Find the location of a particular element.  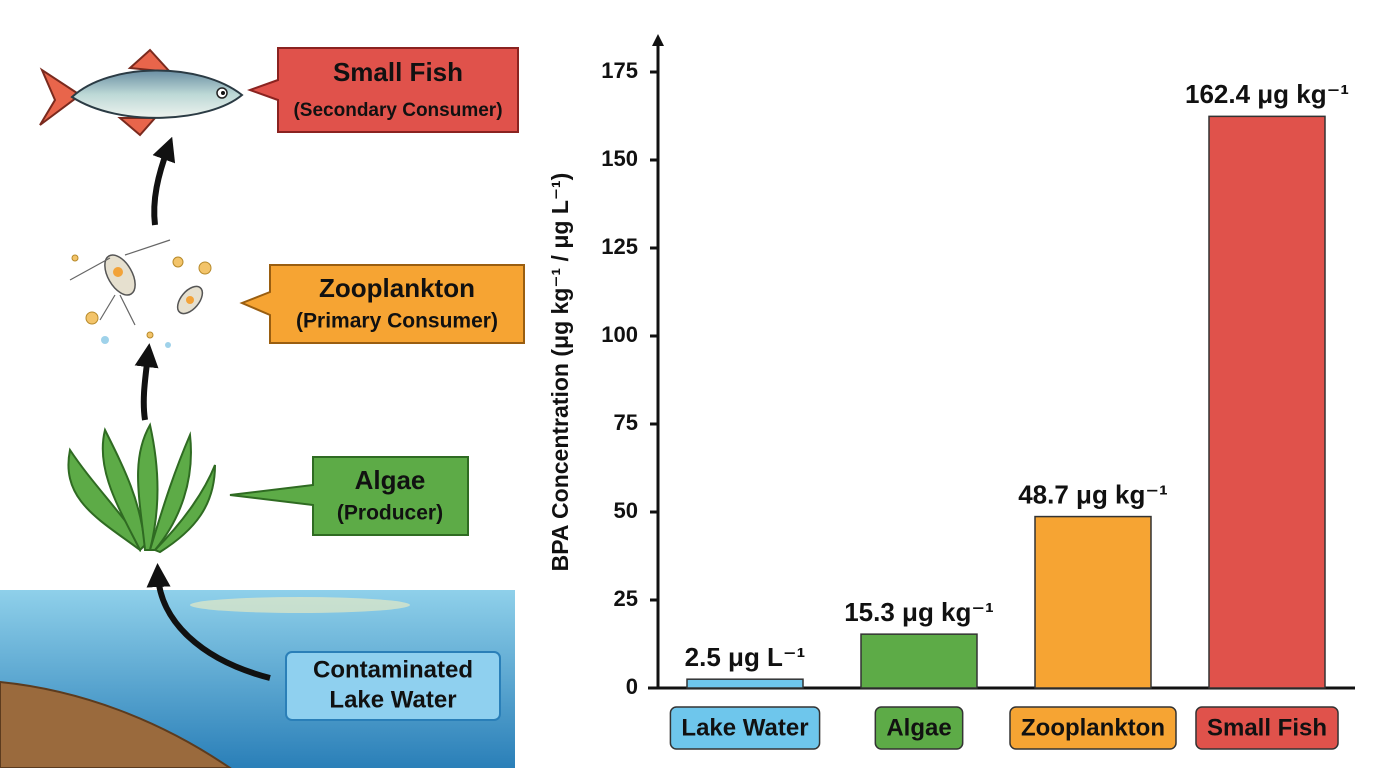

callout-line: Lake Water is located at coordinates (392, 699).